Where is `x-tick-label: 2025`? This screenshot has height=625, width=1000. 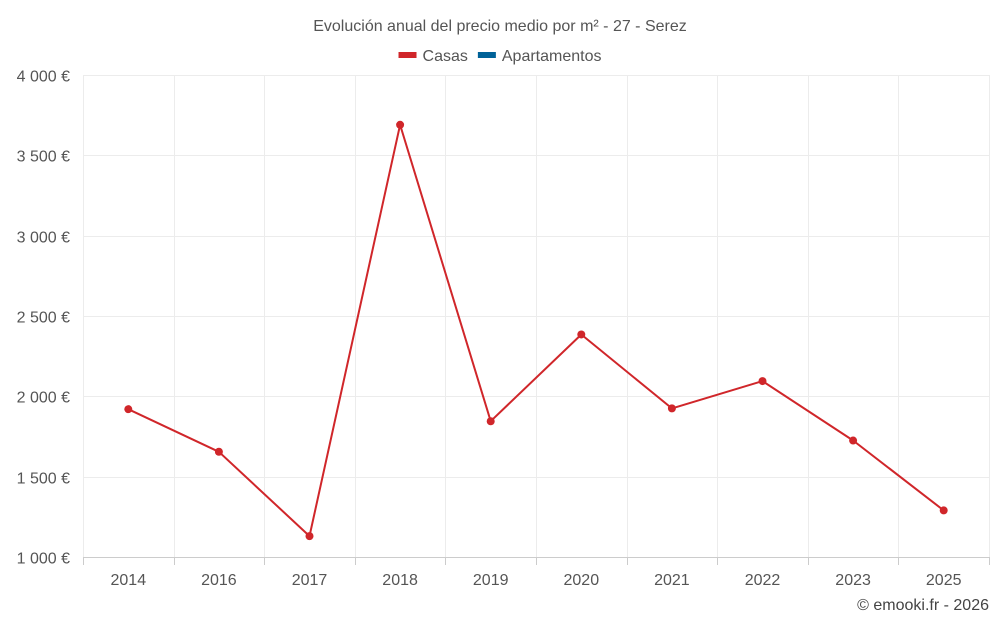 x-tick-label: 2025 is located at coordinates (944, 580).